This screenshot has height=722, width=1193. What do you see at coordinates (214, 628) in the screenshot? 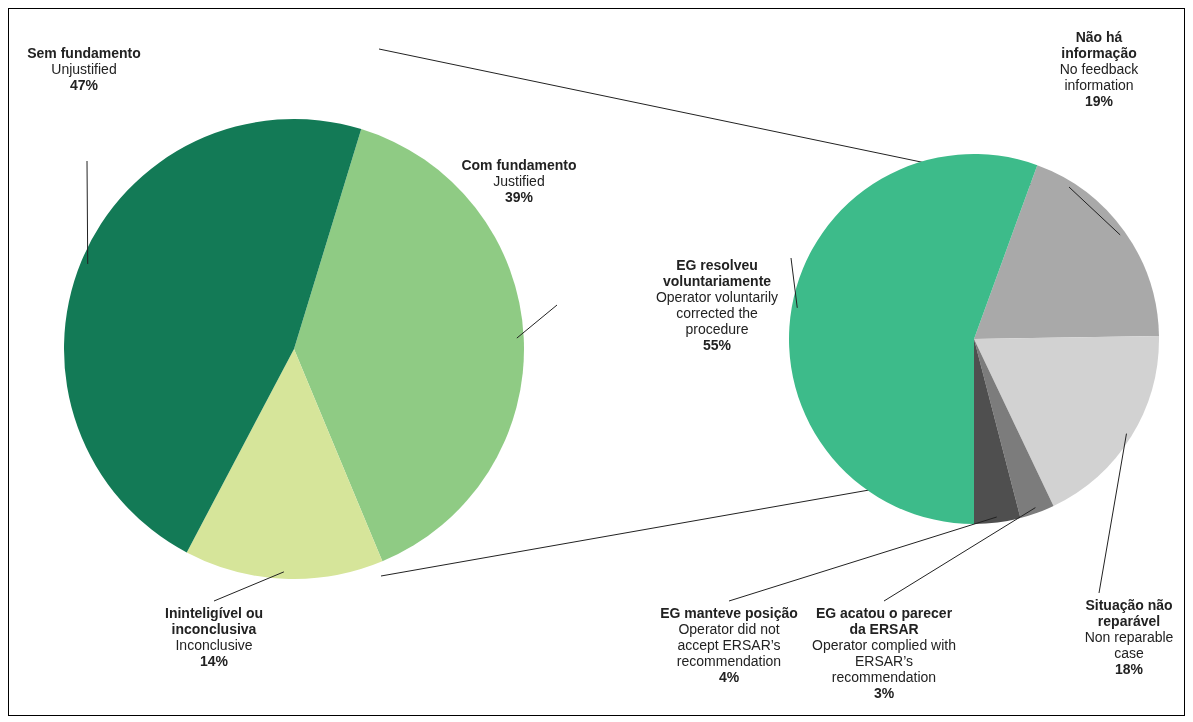
I see `slice-label: Ininteligível ou inconclusiva Inconclusive` at bounding box center [214, 628].